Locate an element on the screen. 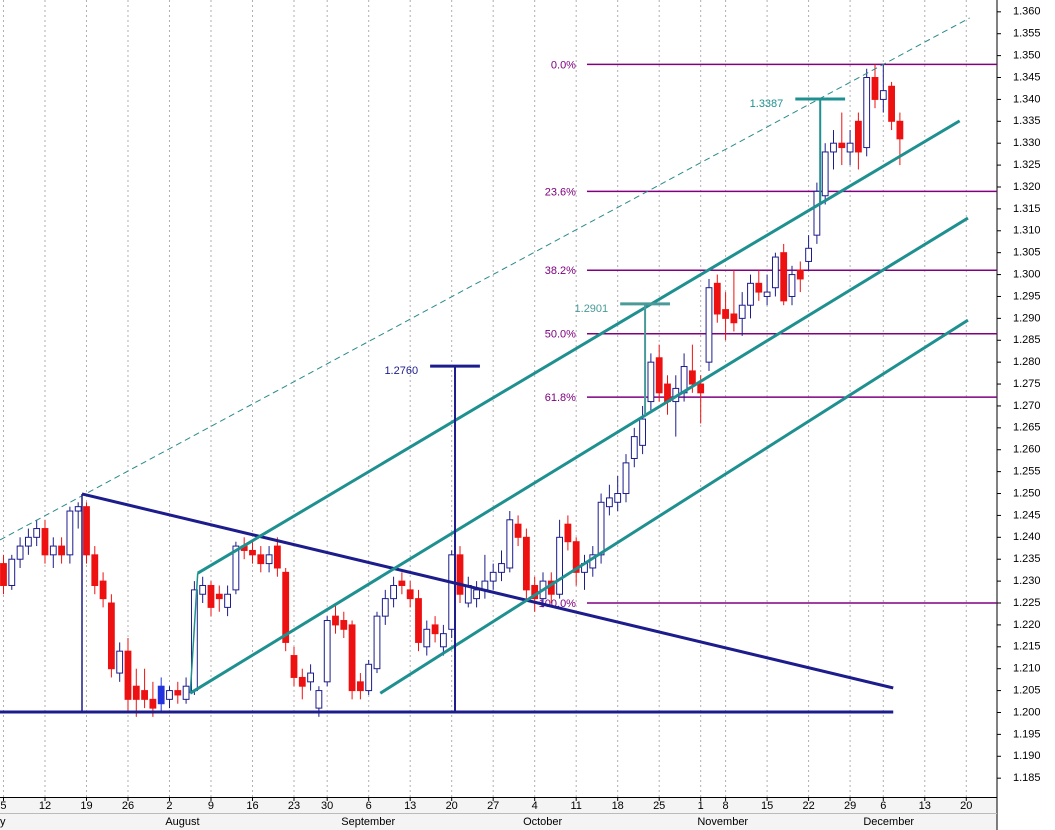  x-tick-label: 22 is located at coordinates (808, 806).